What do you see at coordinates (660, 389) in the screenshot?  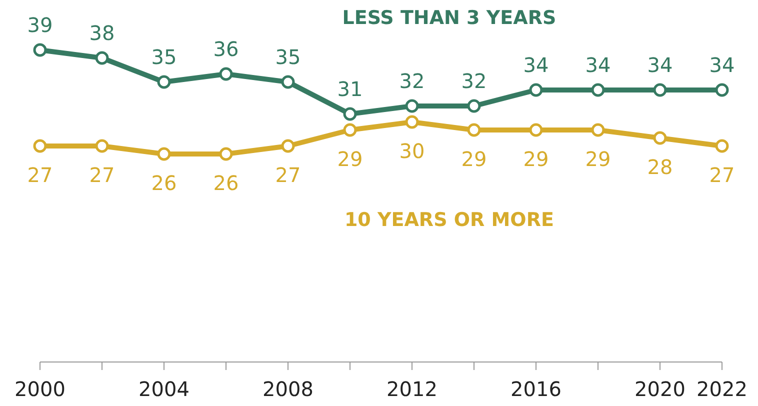 I see `x-tick-label: 2020` at bounding box center [660, 389].